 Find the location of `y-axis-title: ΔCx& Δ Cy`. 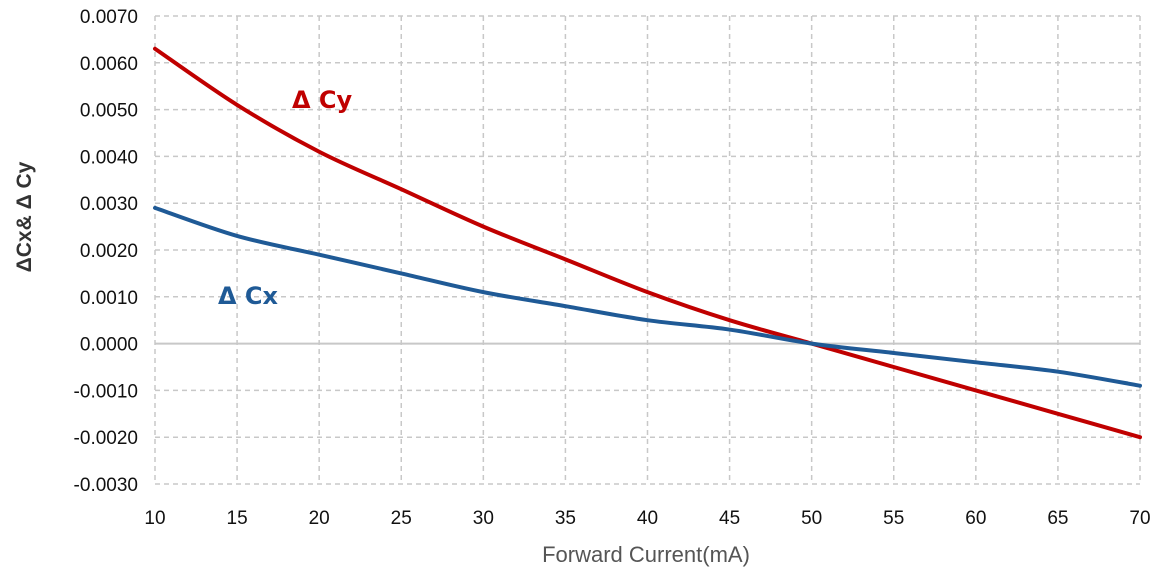

y-axis-title: ΔCx& Δ Cy is located at coordinates (24, 216).